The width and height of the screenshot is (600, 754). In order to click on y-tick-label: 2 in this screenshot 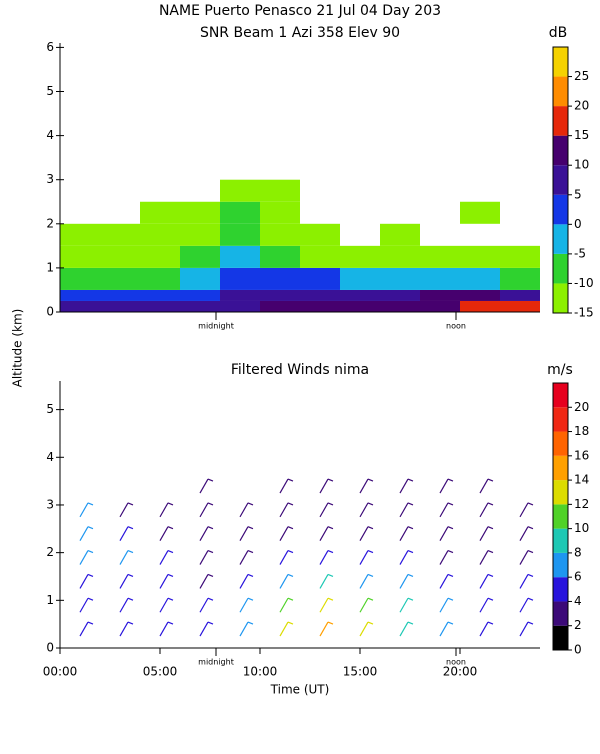, I will do `click(50, 552)`.